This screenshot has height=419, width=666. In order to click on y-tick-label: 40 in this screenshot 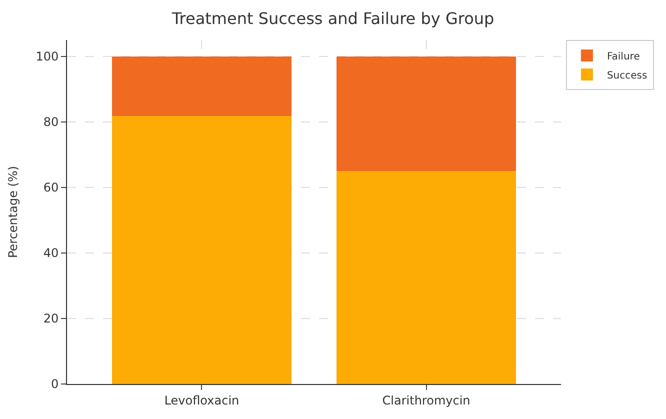, I will do `click(51, 253)`.